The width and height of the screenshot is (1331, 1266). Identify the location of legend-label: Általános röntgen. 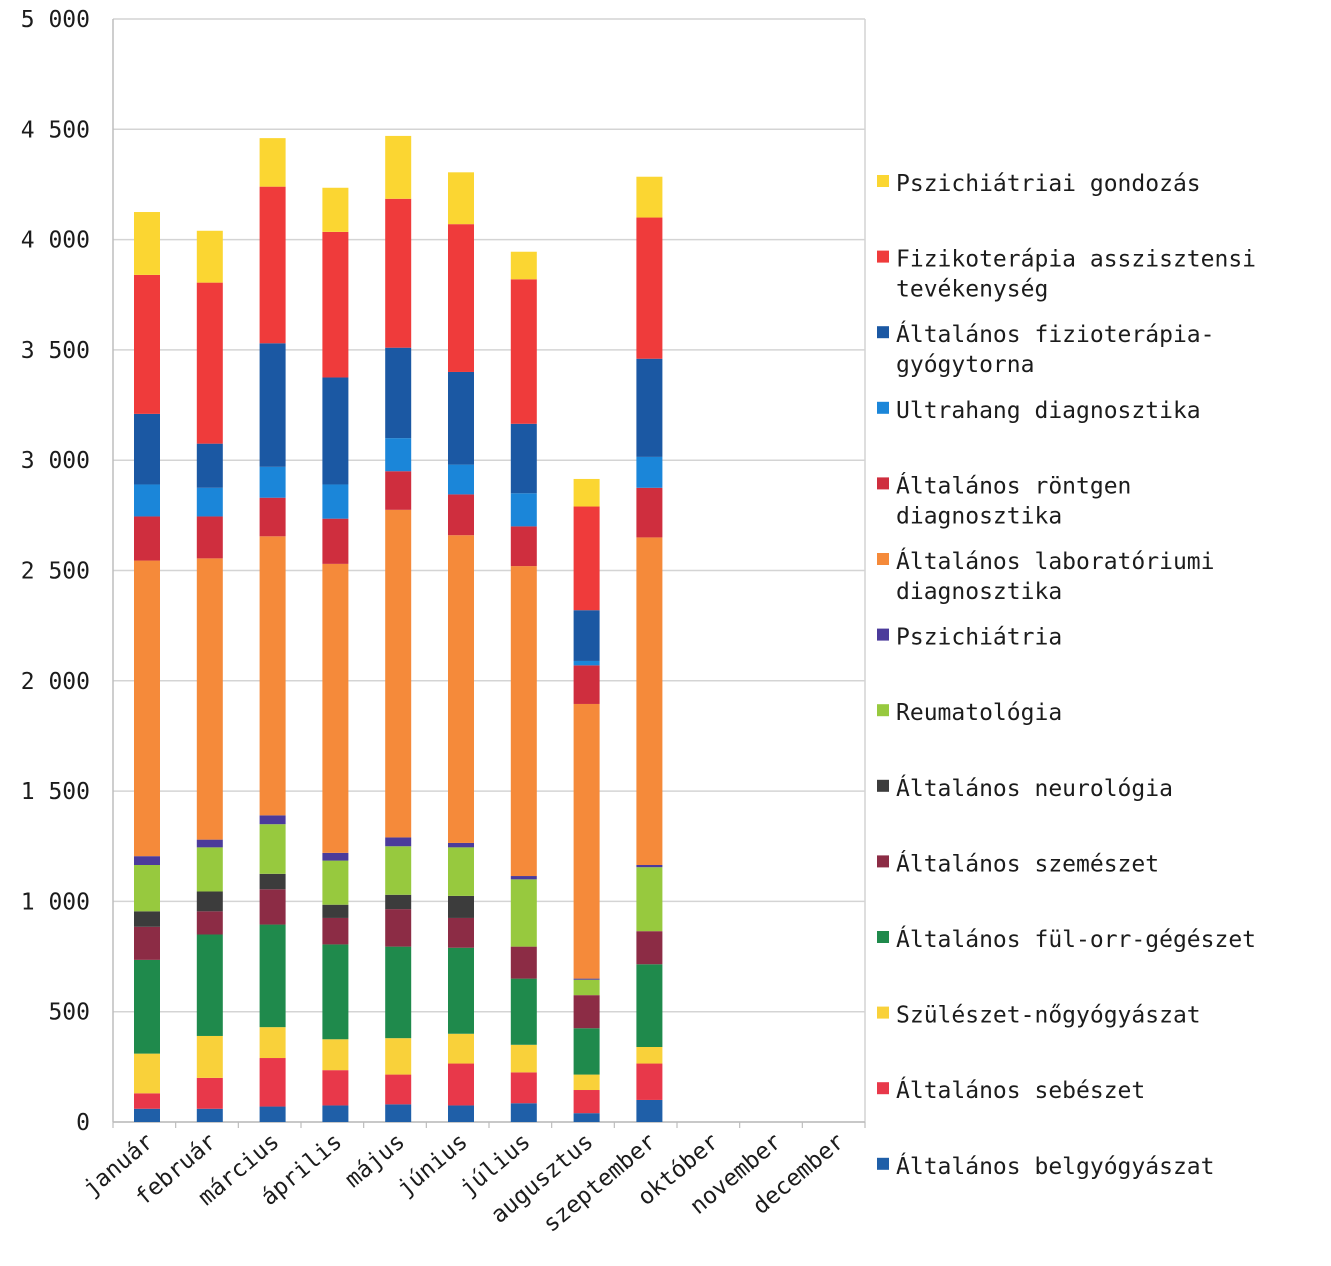
(1013, 485).